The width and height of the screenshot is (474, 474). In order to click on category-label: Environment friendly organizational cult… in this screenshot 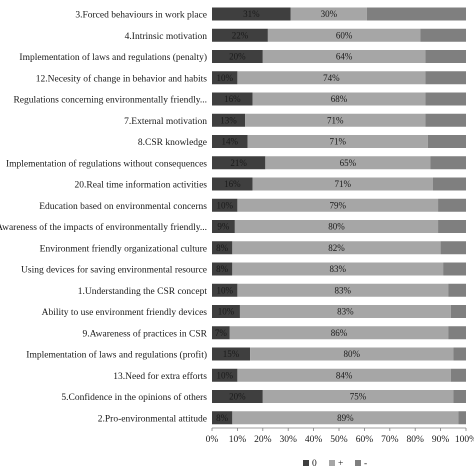, I will do `click(123, 248)`.